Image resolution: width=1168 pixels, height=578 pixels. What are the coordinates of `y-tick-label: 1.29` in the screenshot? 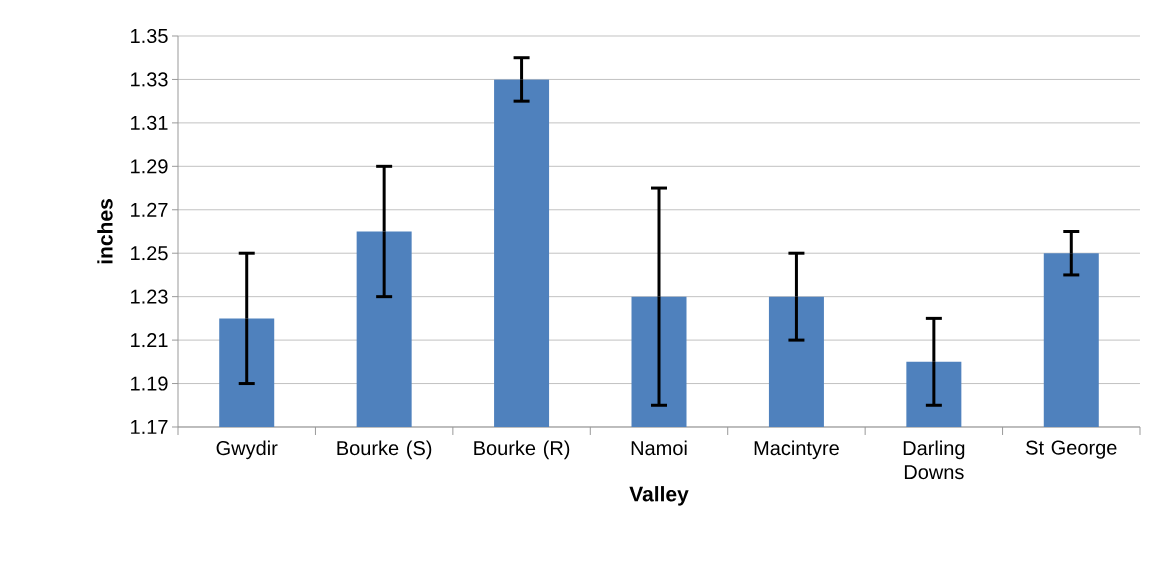 It's located at (149, 166).